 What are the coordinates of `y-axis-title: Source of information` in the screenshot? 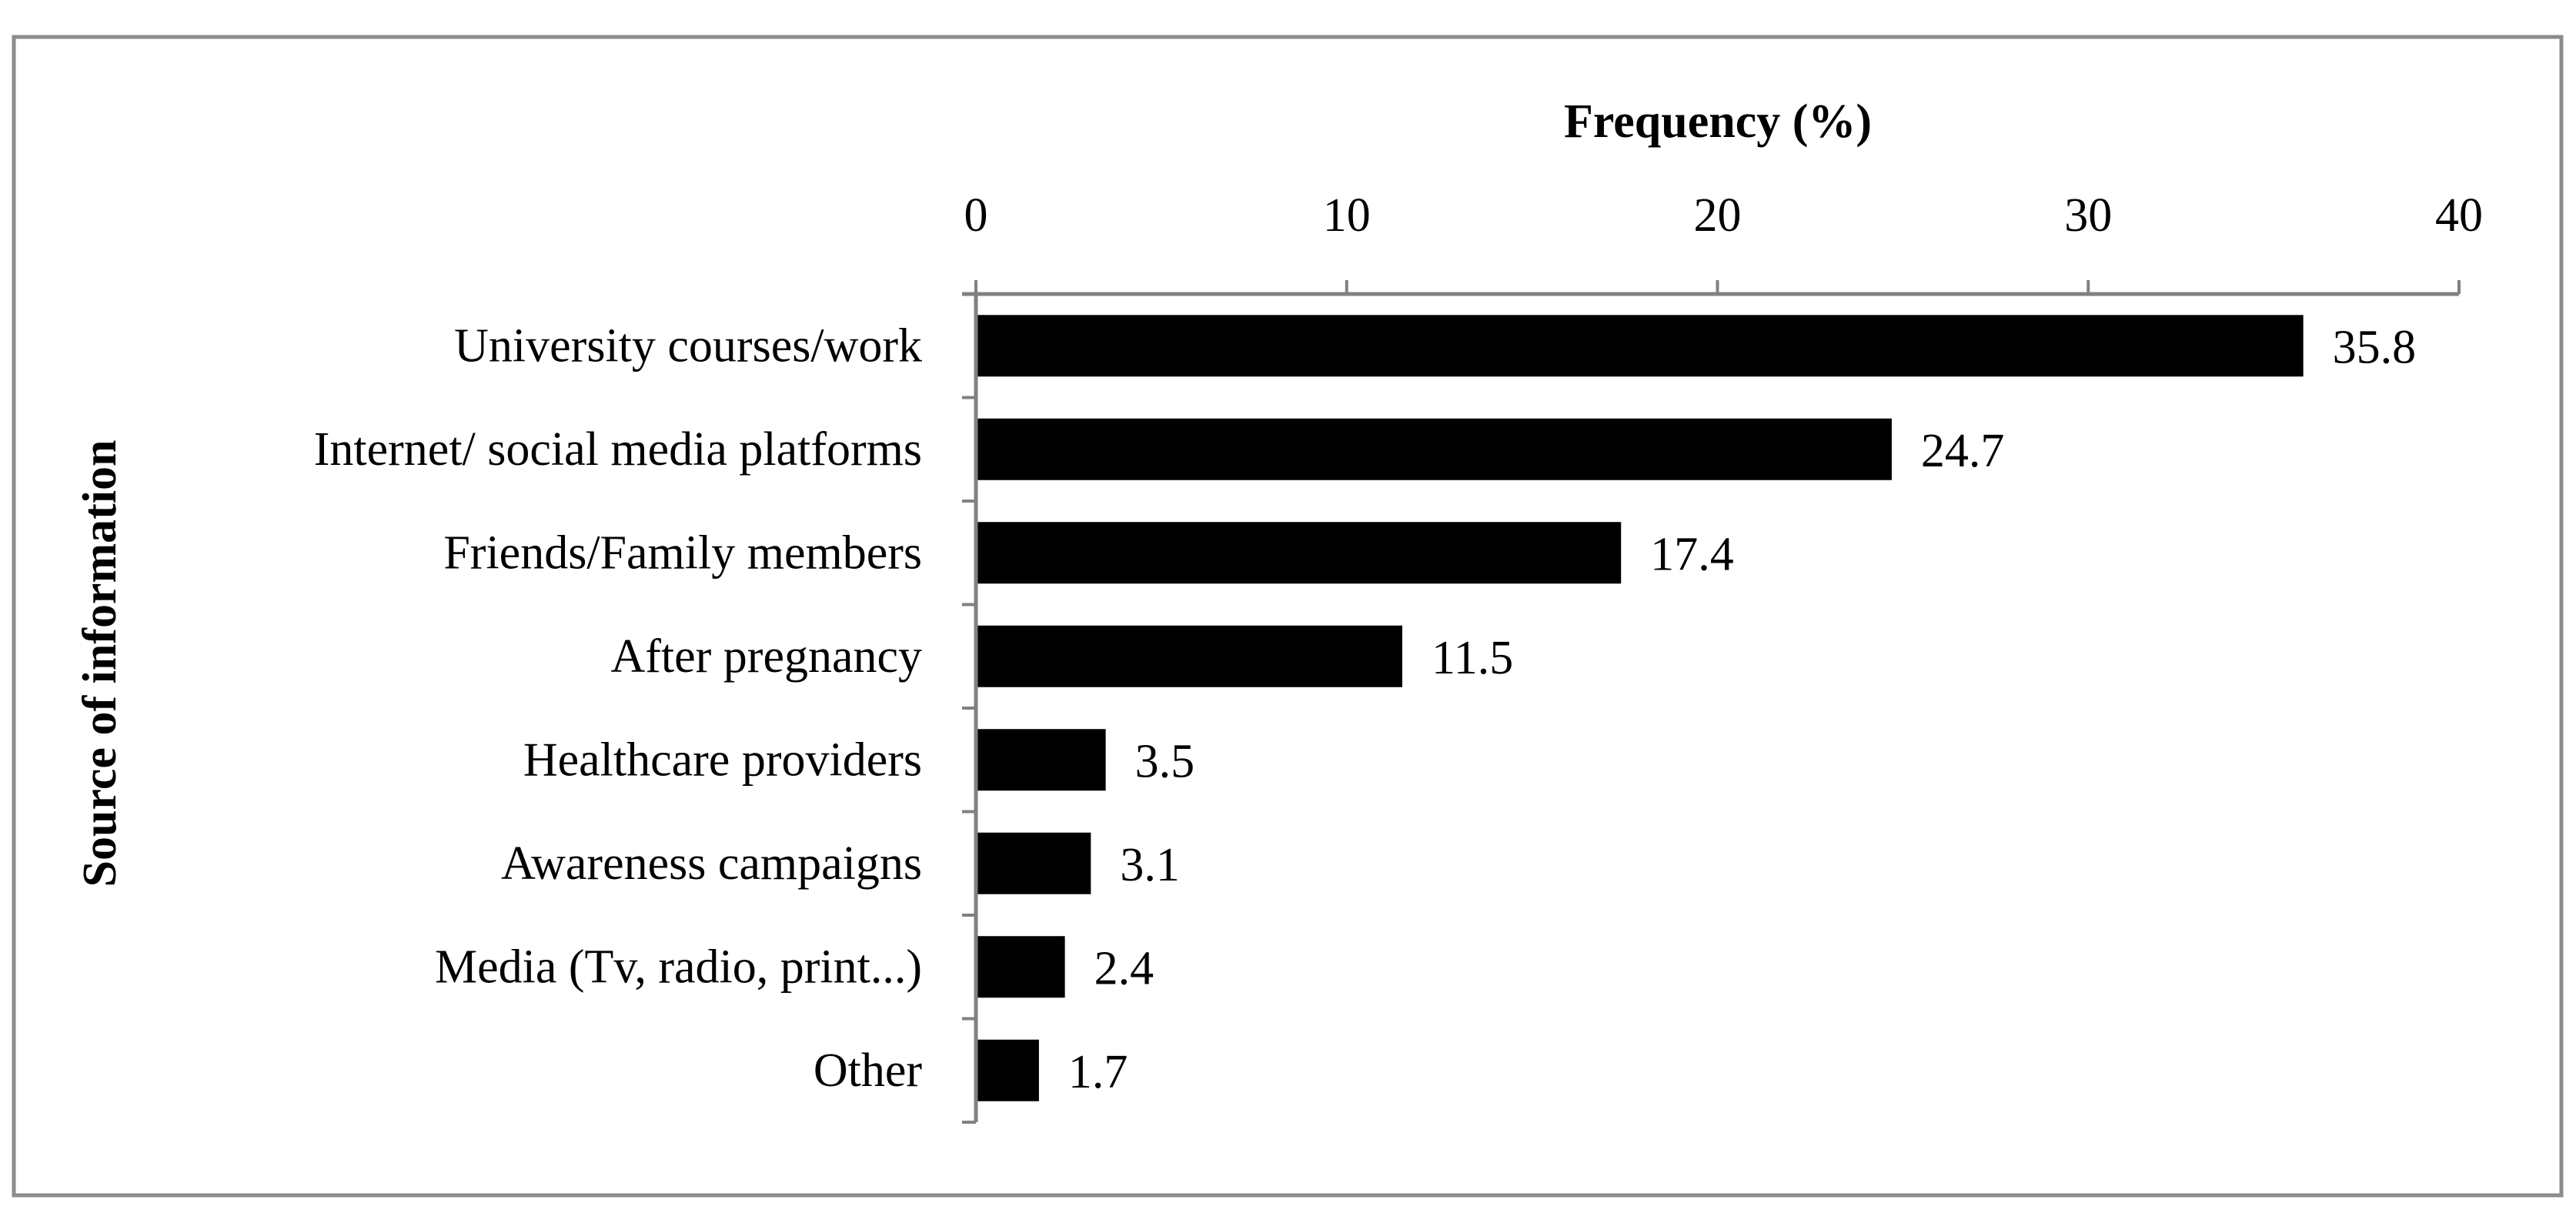 It's located at (100, 664).